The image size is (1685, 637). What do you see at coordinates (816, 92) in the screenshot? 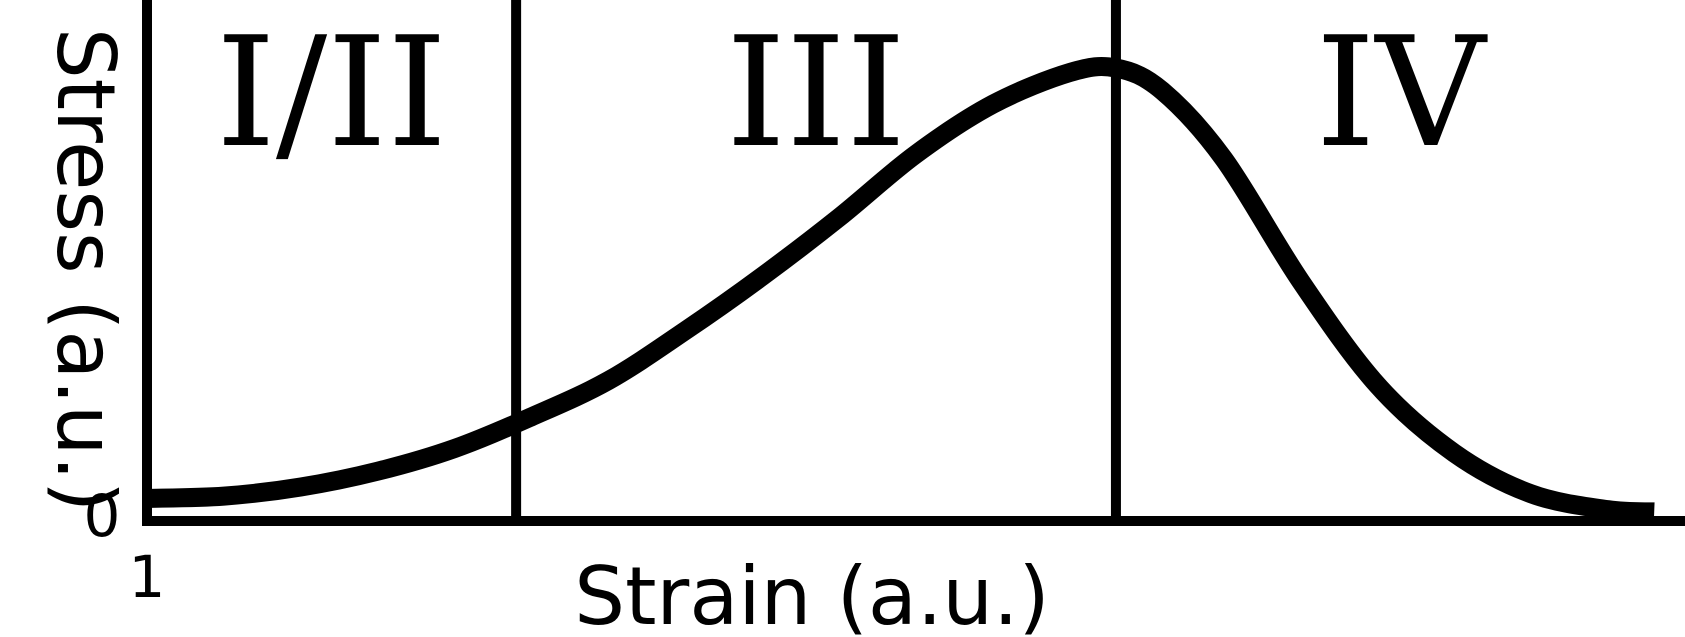
I see `region-label: III` at bounding box center [816, 92].